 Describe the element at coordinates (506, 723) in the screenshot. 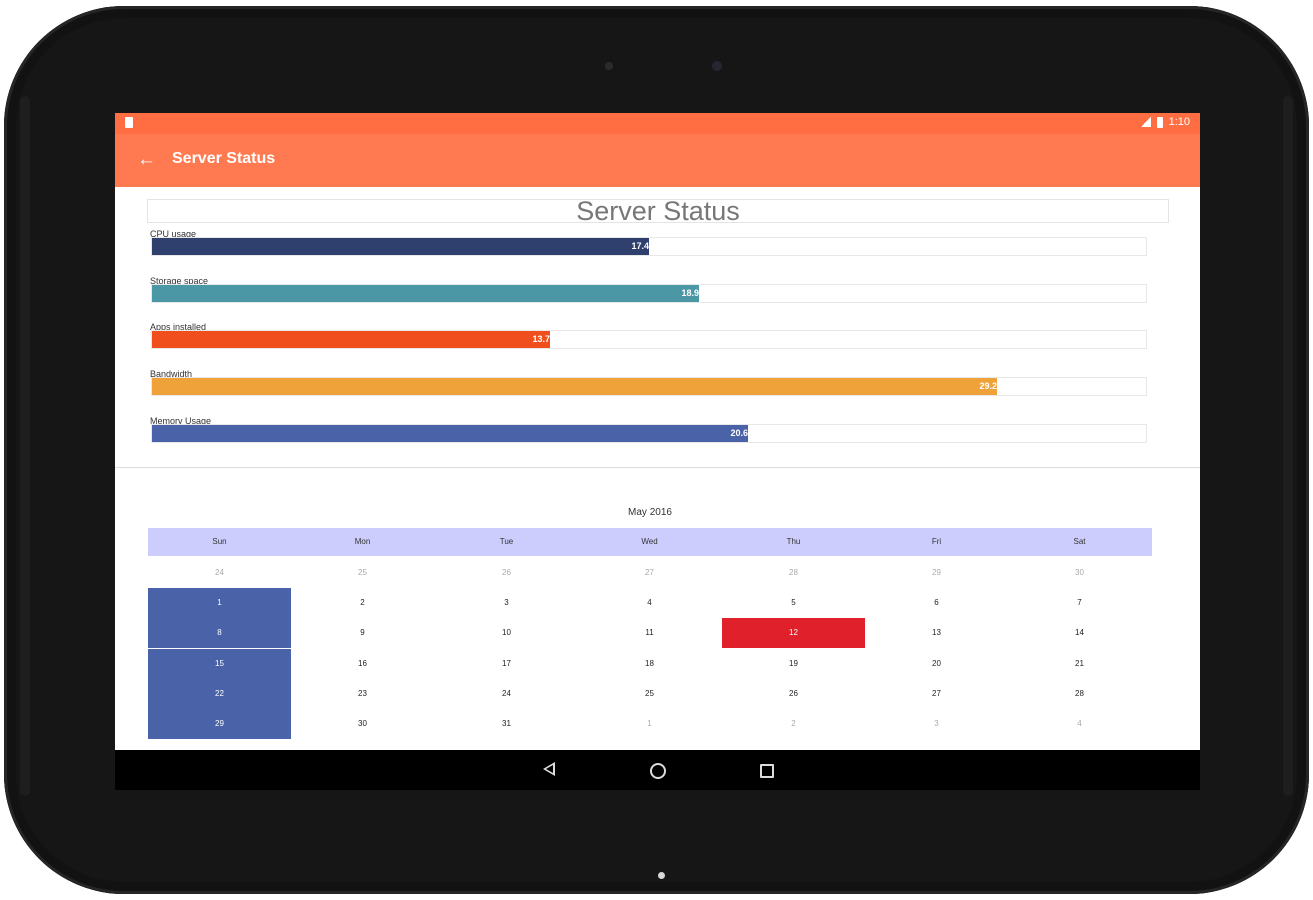

I see `calendar-day: 31` at that location.